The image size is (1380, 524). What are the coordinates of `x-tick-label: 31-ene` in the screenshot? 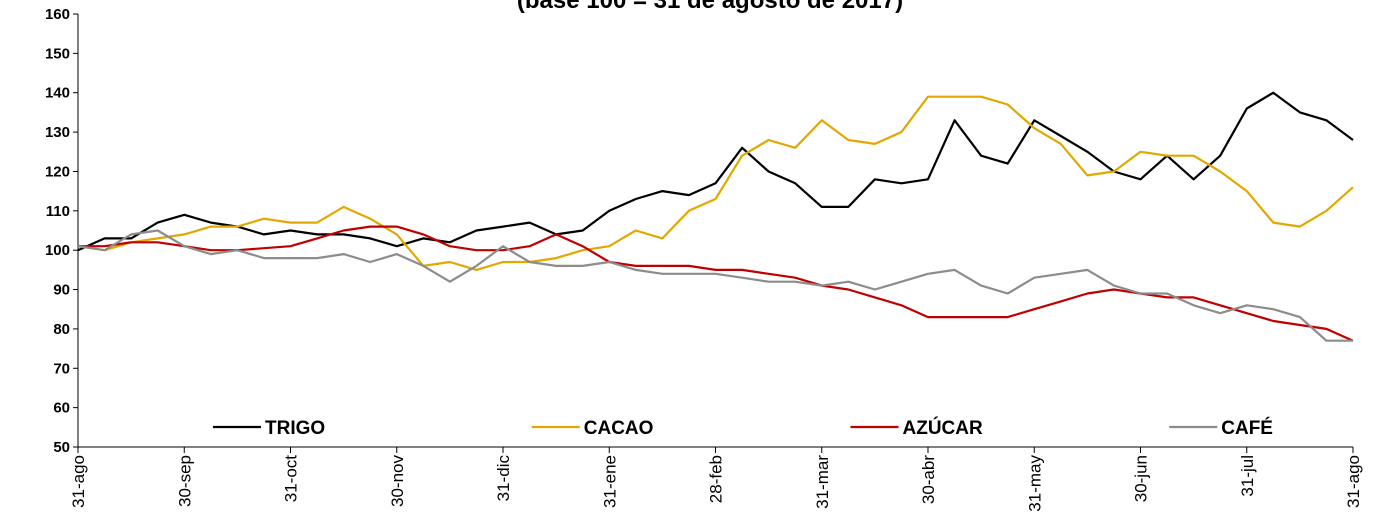 It's located at (609, 481).